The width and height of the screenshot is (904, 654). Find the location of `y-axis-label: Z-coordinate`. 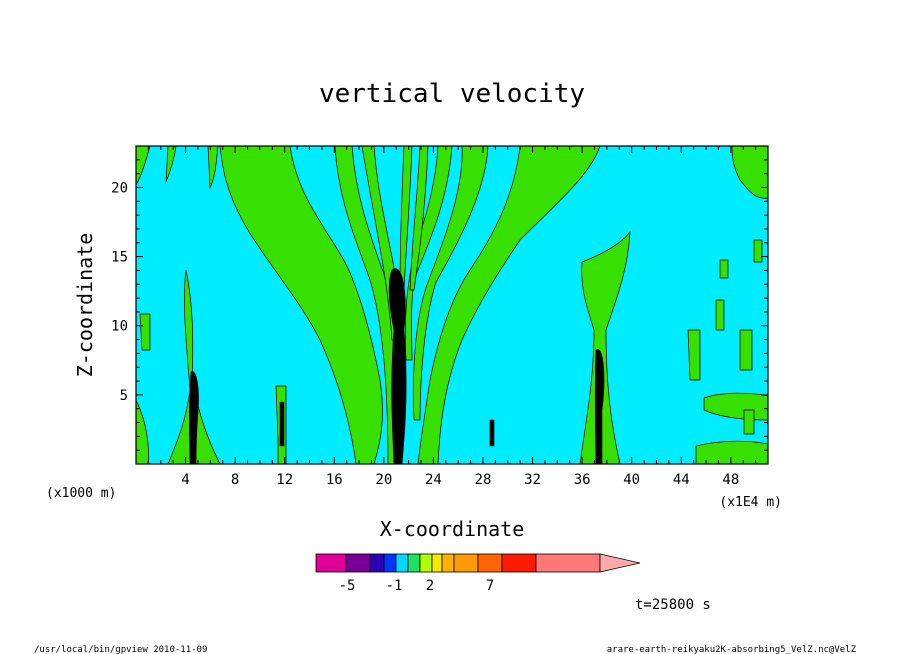

y-axis-label: Z-coordinate is located at coordinates (85, 305).